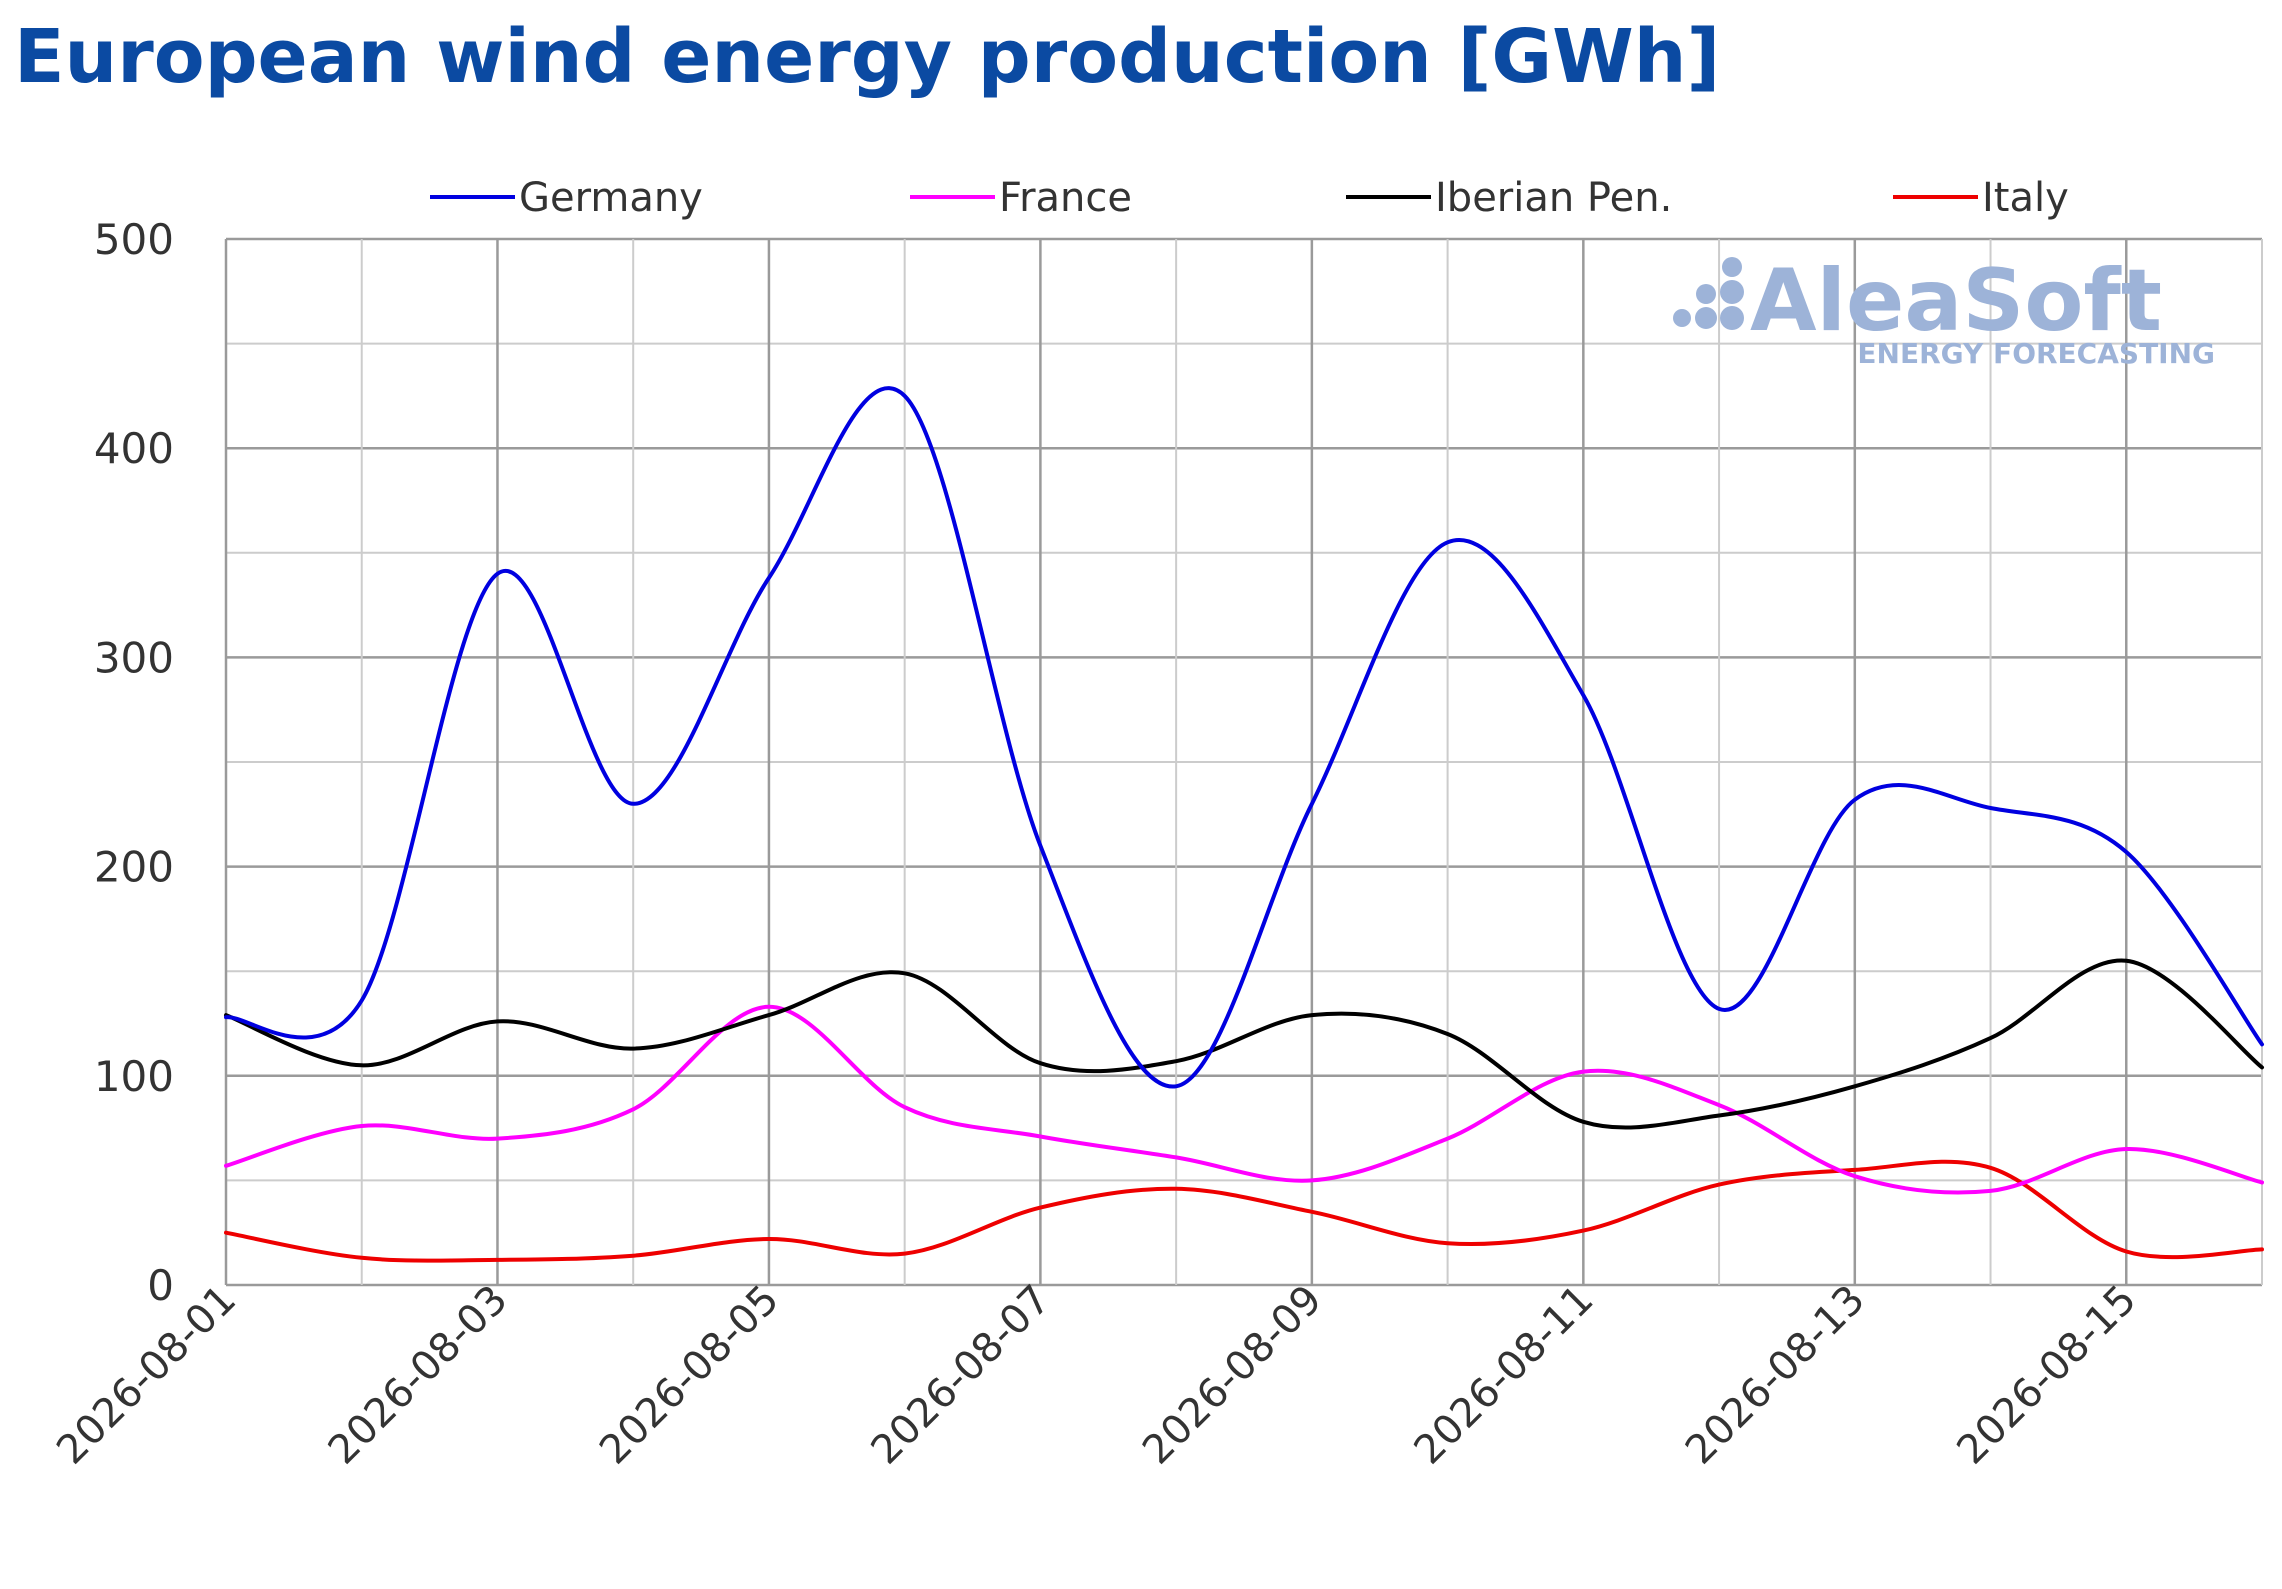 This screenshot has width=2282, height=1589. I want to click on legend-item-italy: Italy, so click(1981, 198).